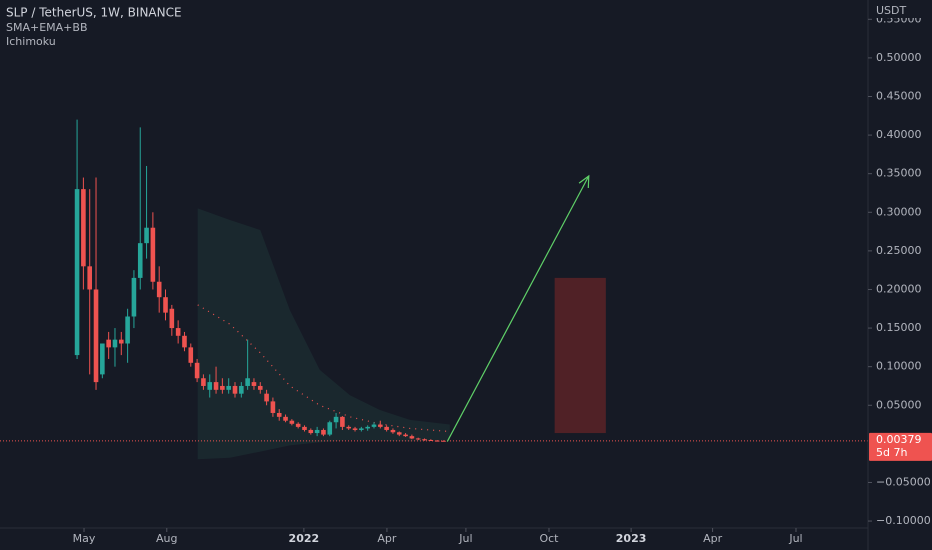 Image resolution: width=932 pixels, height=550 pixels. I want to click on y-tick-label: 0.20000, so click(899, 288).